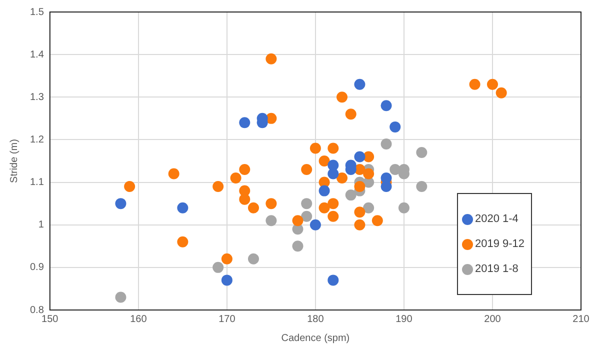  I want to click on legend-label: 2020 1-4, so click(496, 219).